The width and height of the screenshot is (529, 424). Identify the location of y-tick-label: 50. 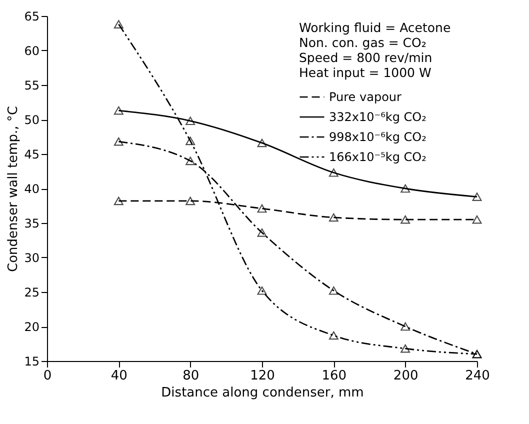
(32, 120).